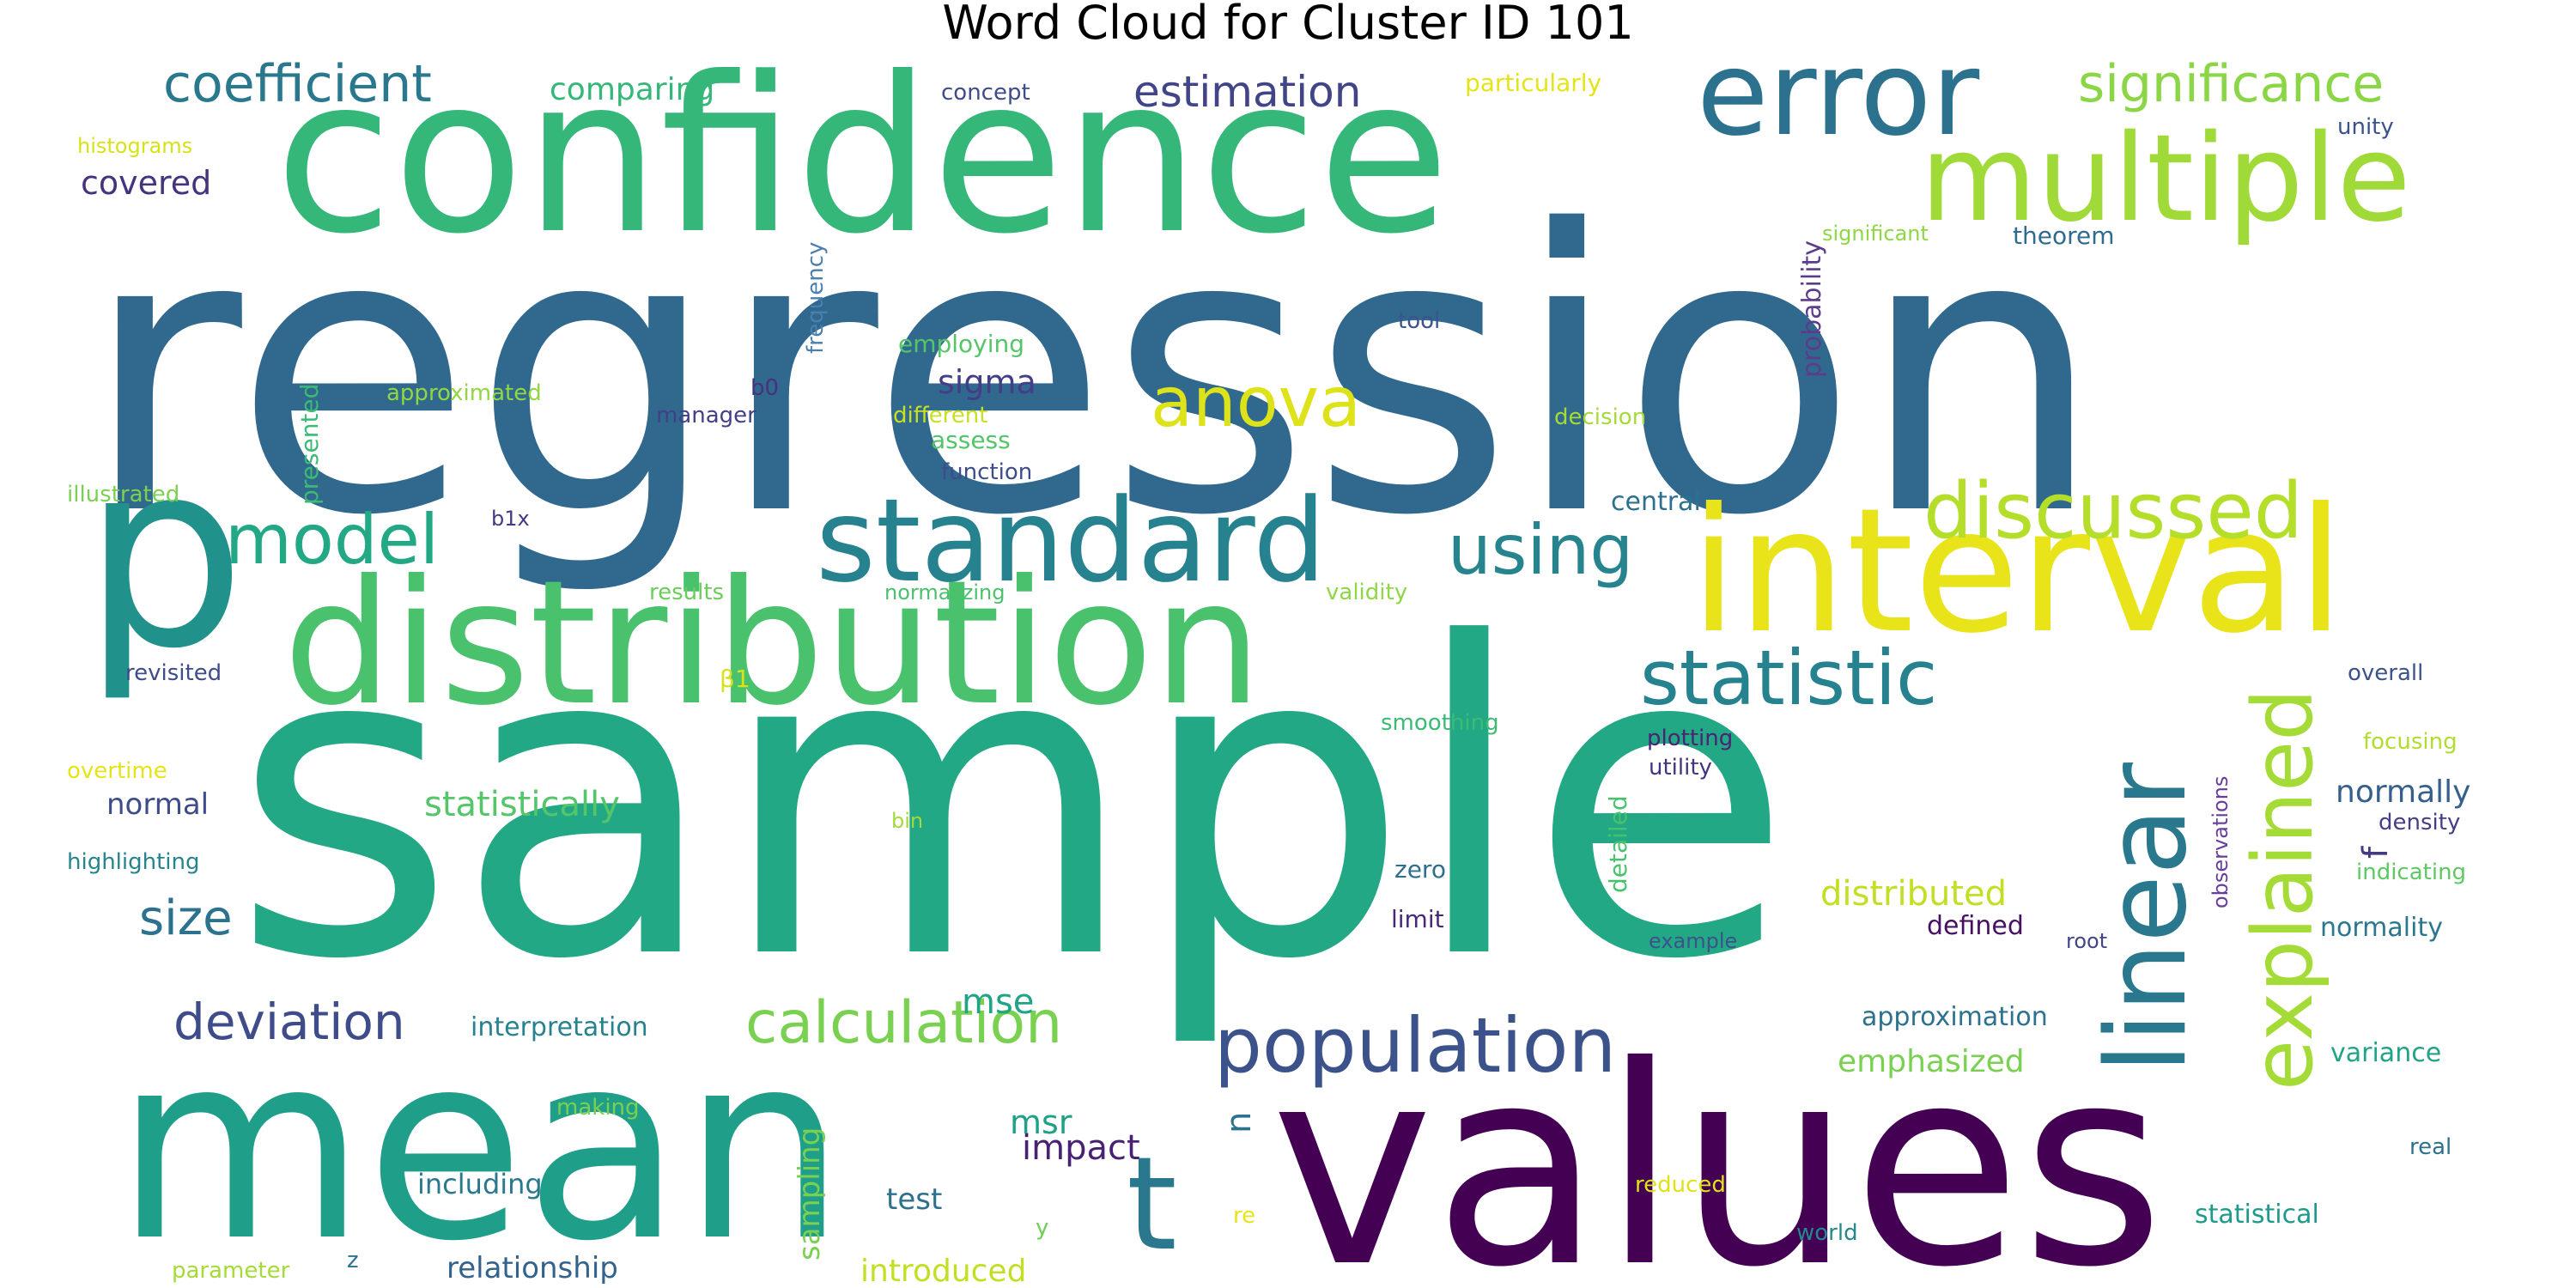 The image size is (2576, 1288). What do you see at coordinates (2231, 84) in the screenshot?
I see `word-significance: significance` at bounding box center [2231, 84].